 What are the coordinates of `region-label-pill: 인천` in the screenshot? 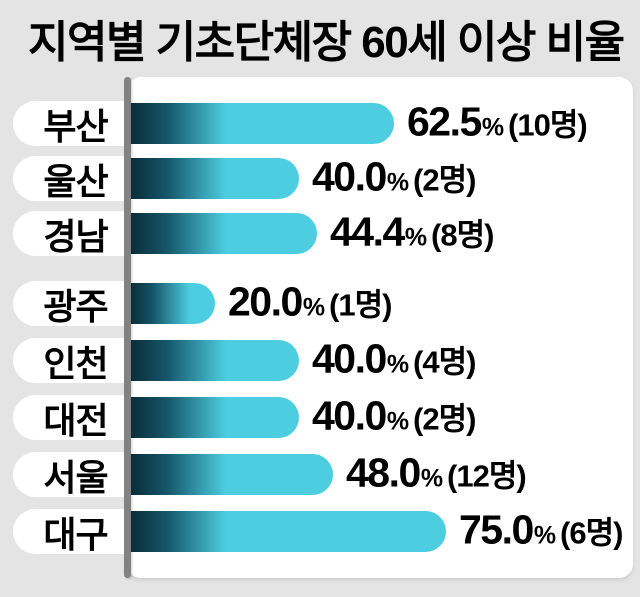 It's located at (68, 361).